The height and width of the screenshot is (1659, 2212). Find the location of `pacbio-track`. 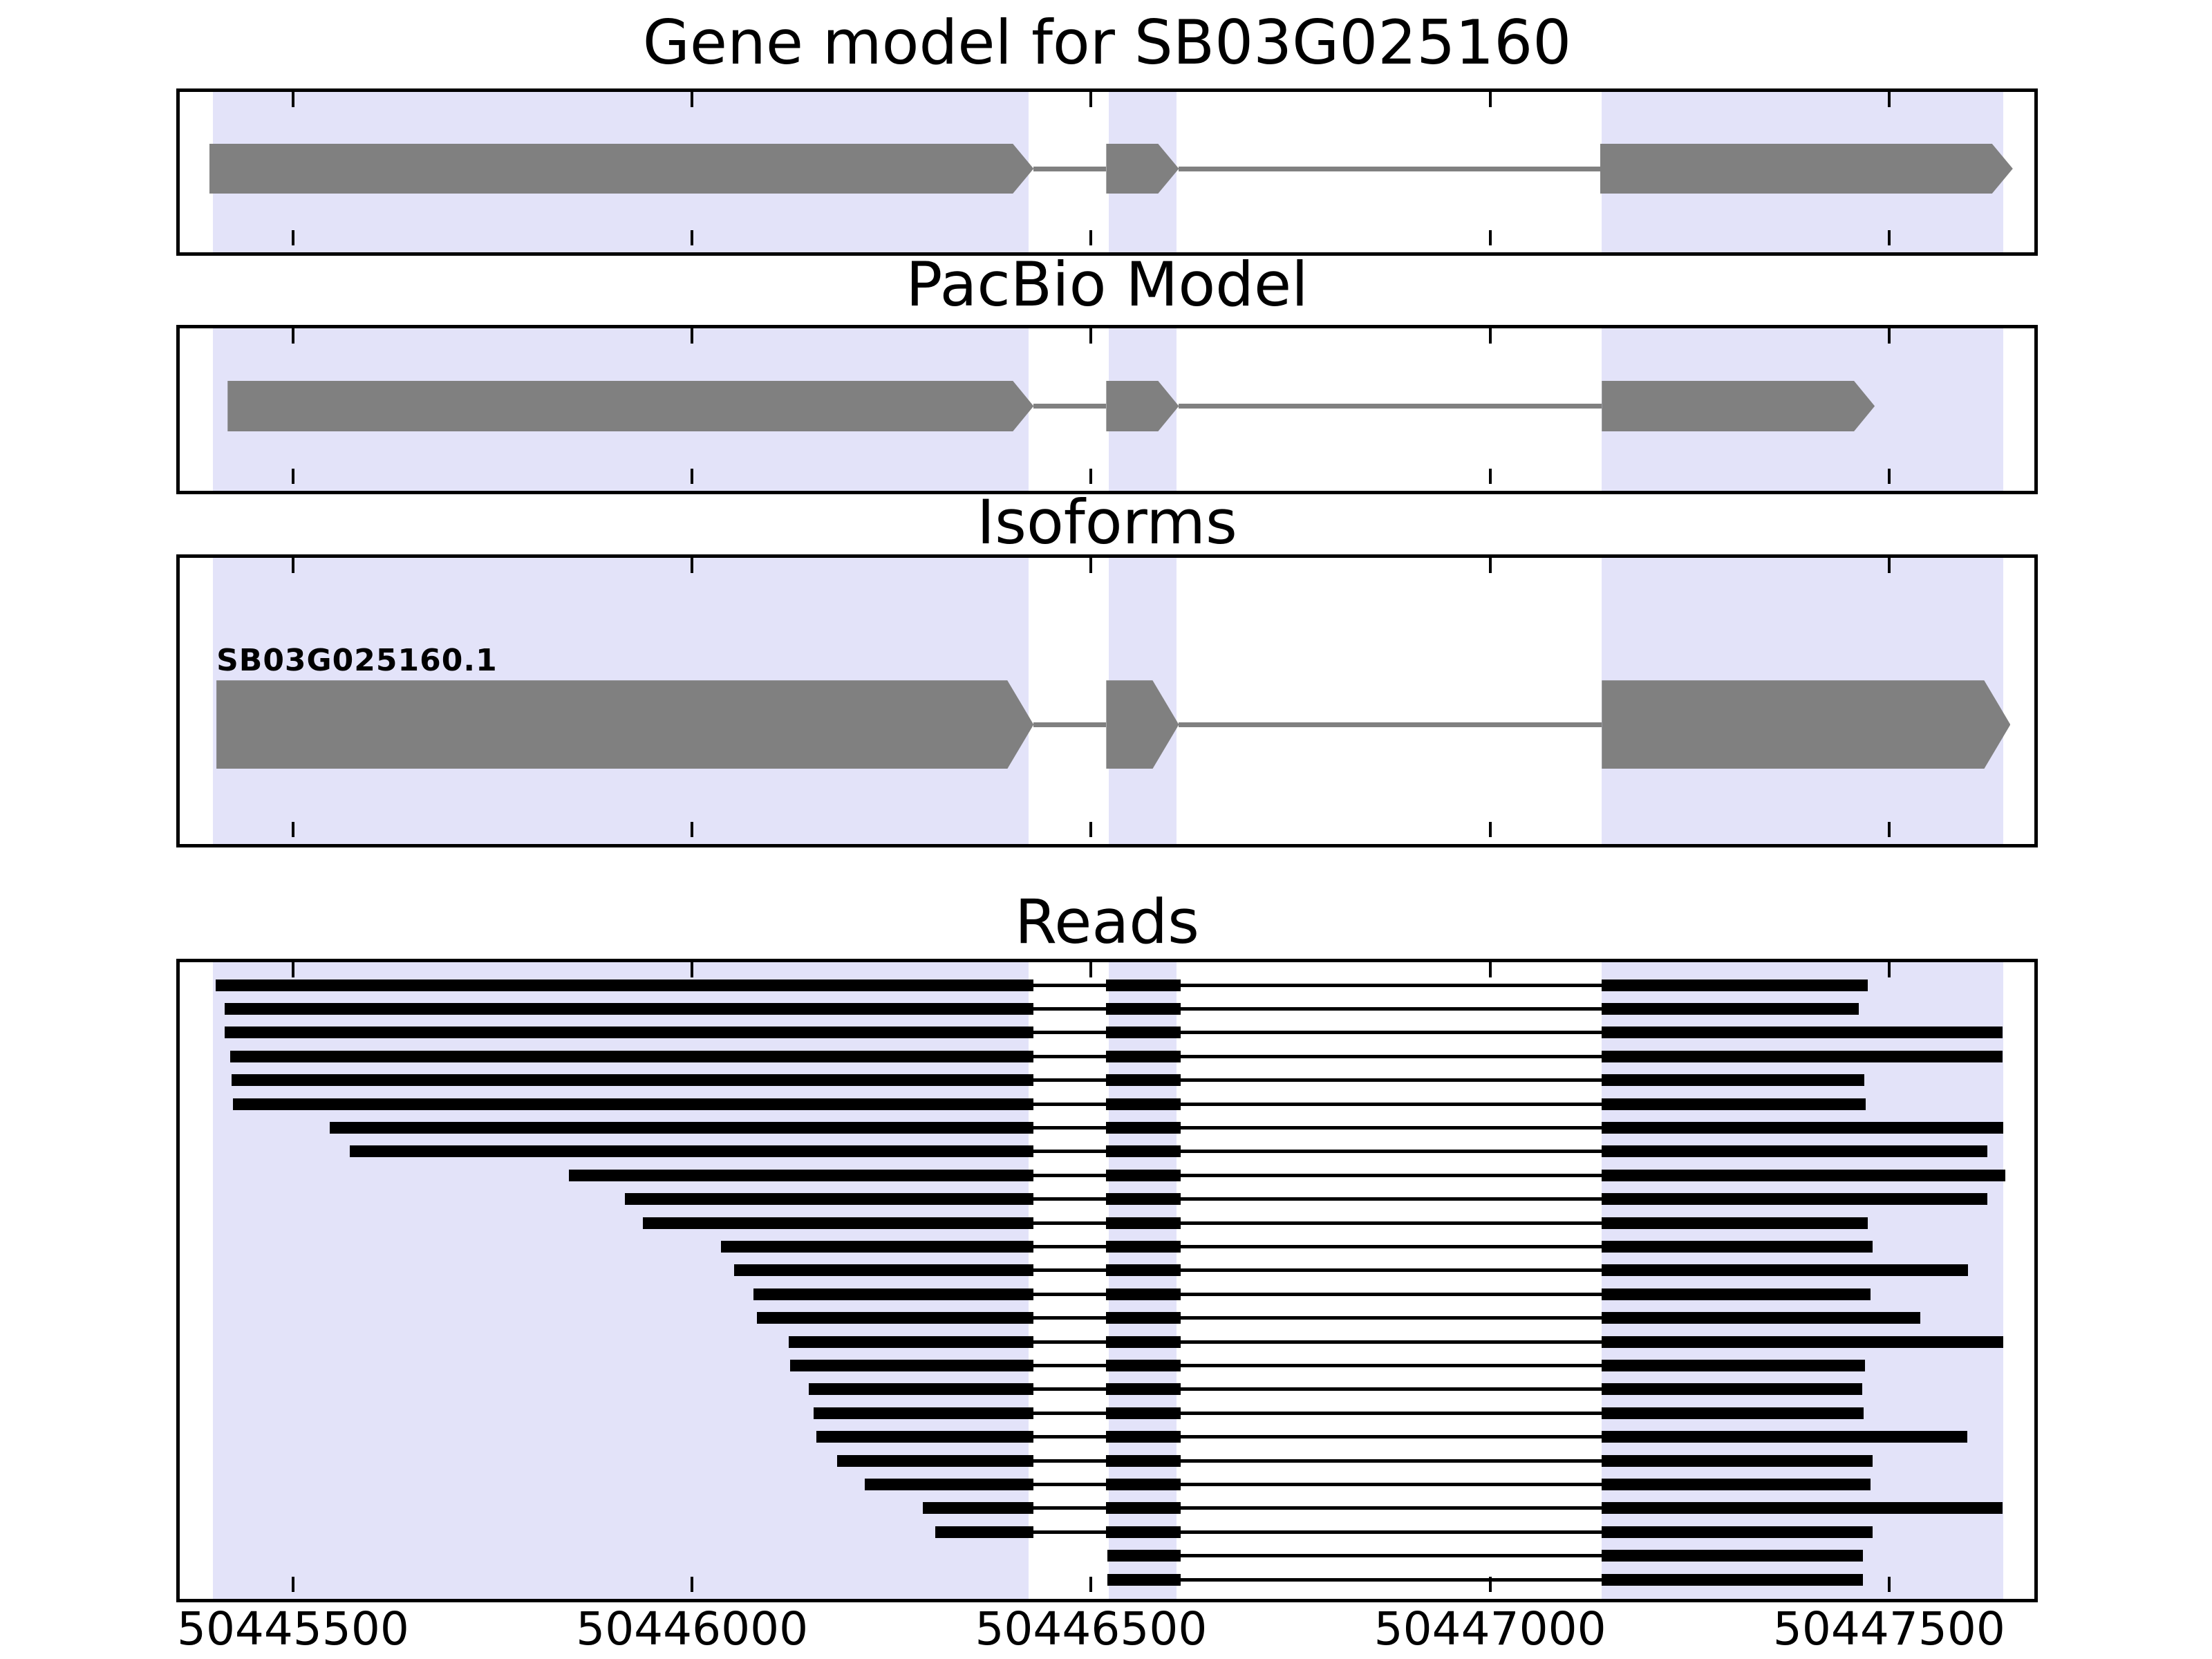

pacbio-track is located at coordinates (1107, 409).